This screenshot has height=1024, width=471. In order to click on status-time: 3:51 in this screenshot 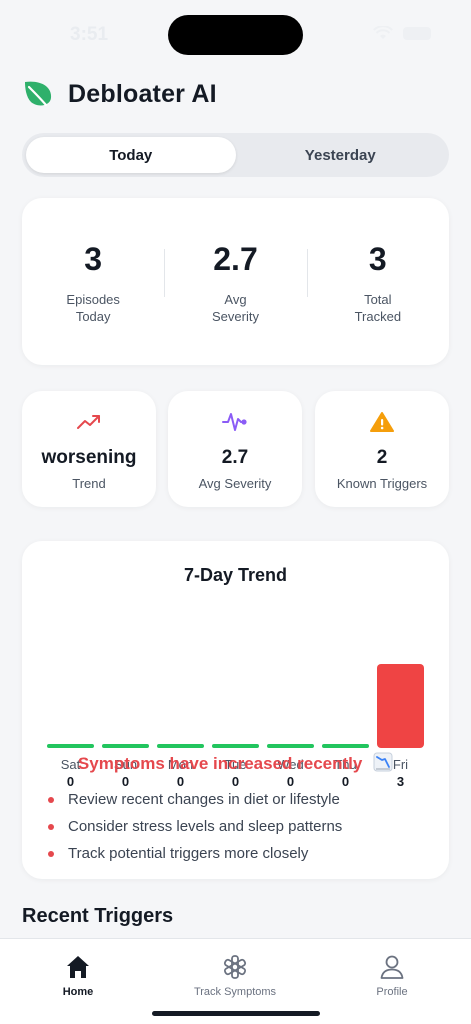, I will do `click(89, 34)`.